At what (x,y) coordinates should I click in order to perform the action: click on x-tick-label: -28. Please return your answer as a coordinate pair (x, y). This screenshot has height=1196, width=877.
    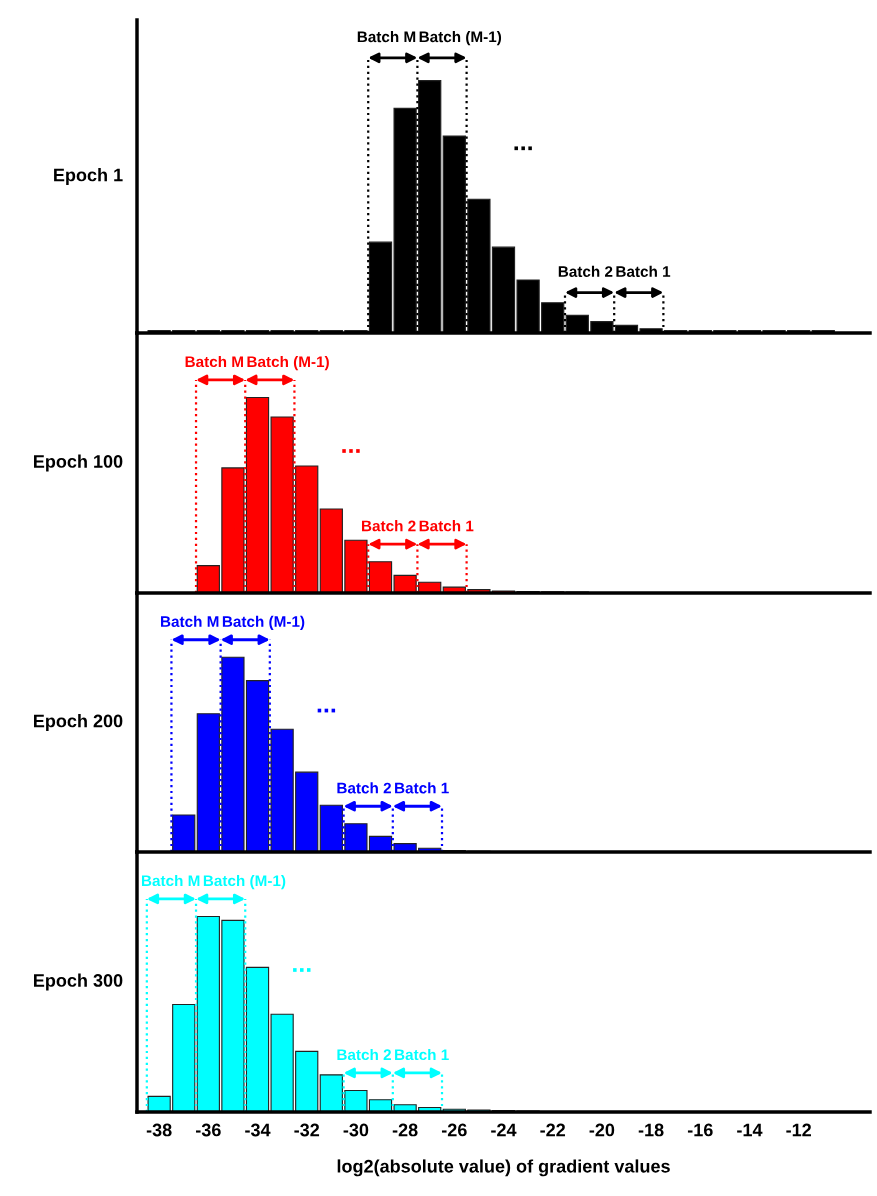
    Looking at the image, I should click on (405, 1130).